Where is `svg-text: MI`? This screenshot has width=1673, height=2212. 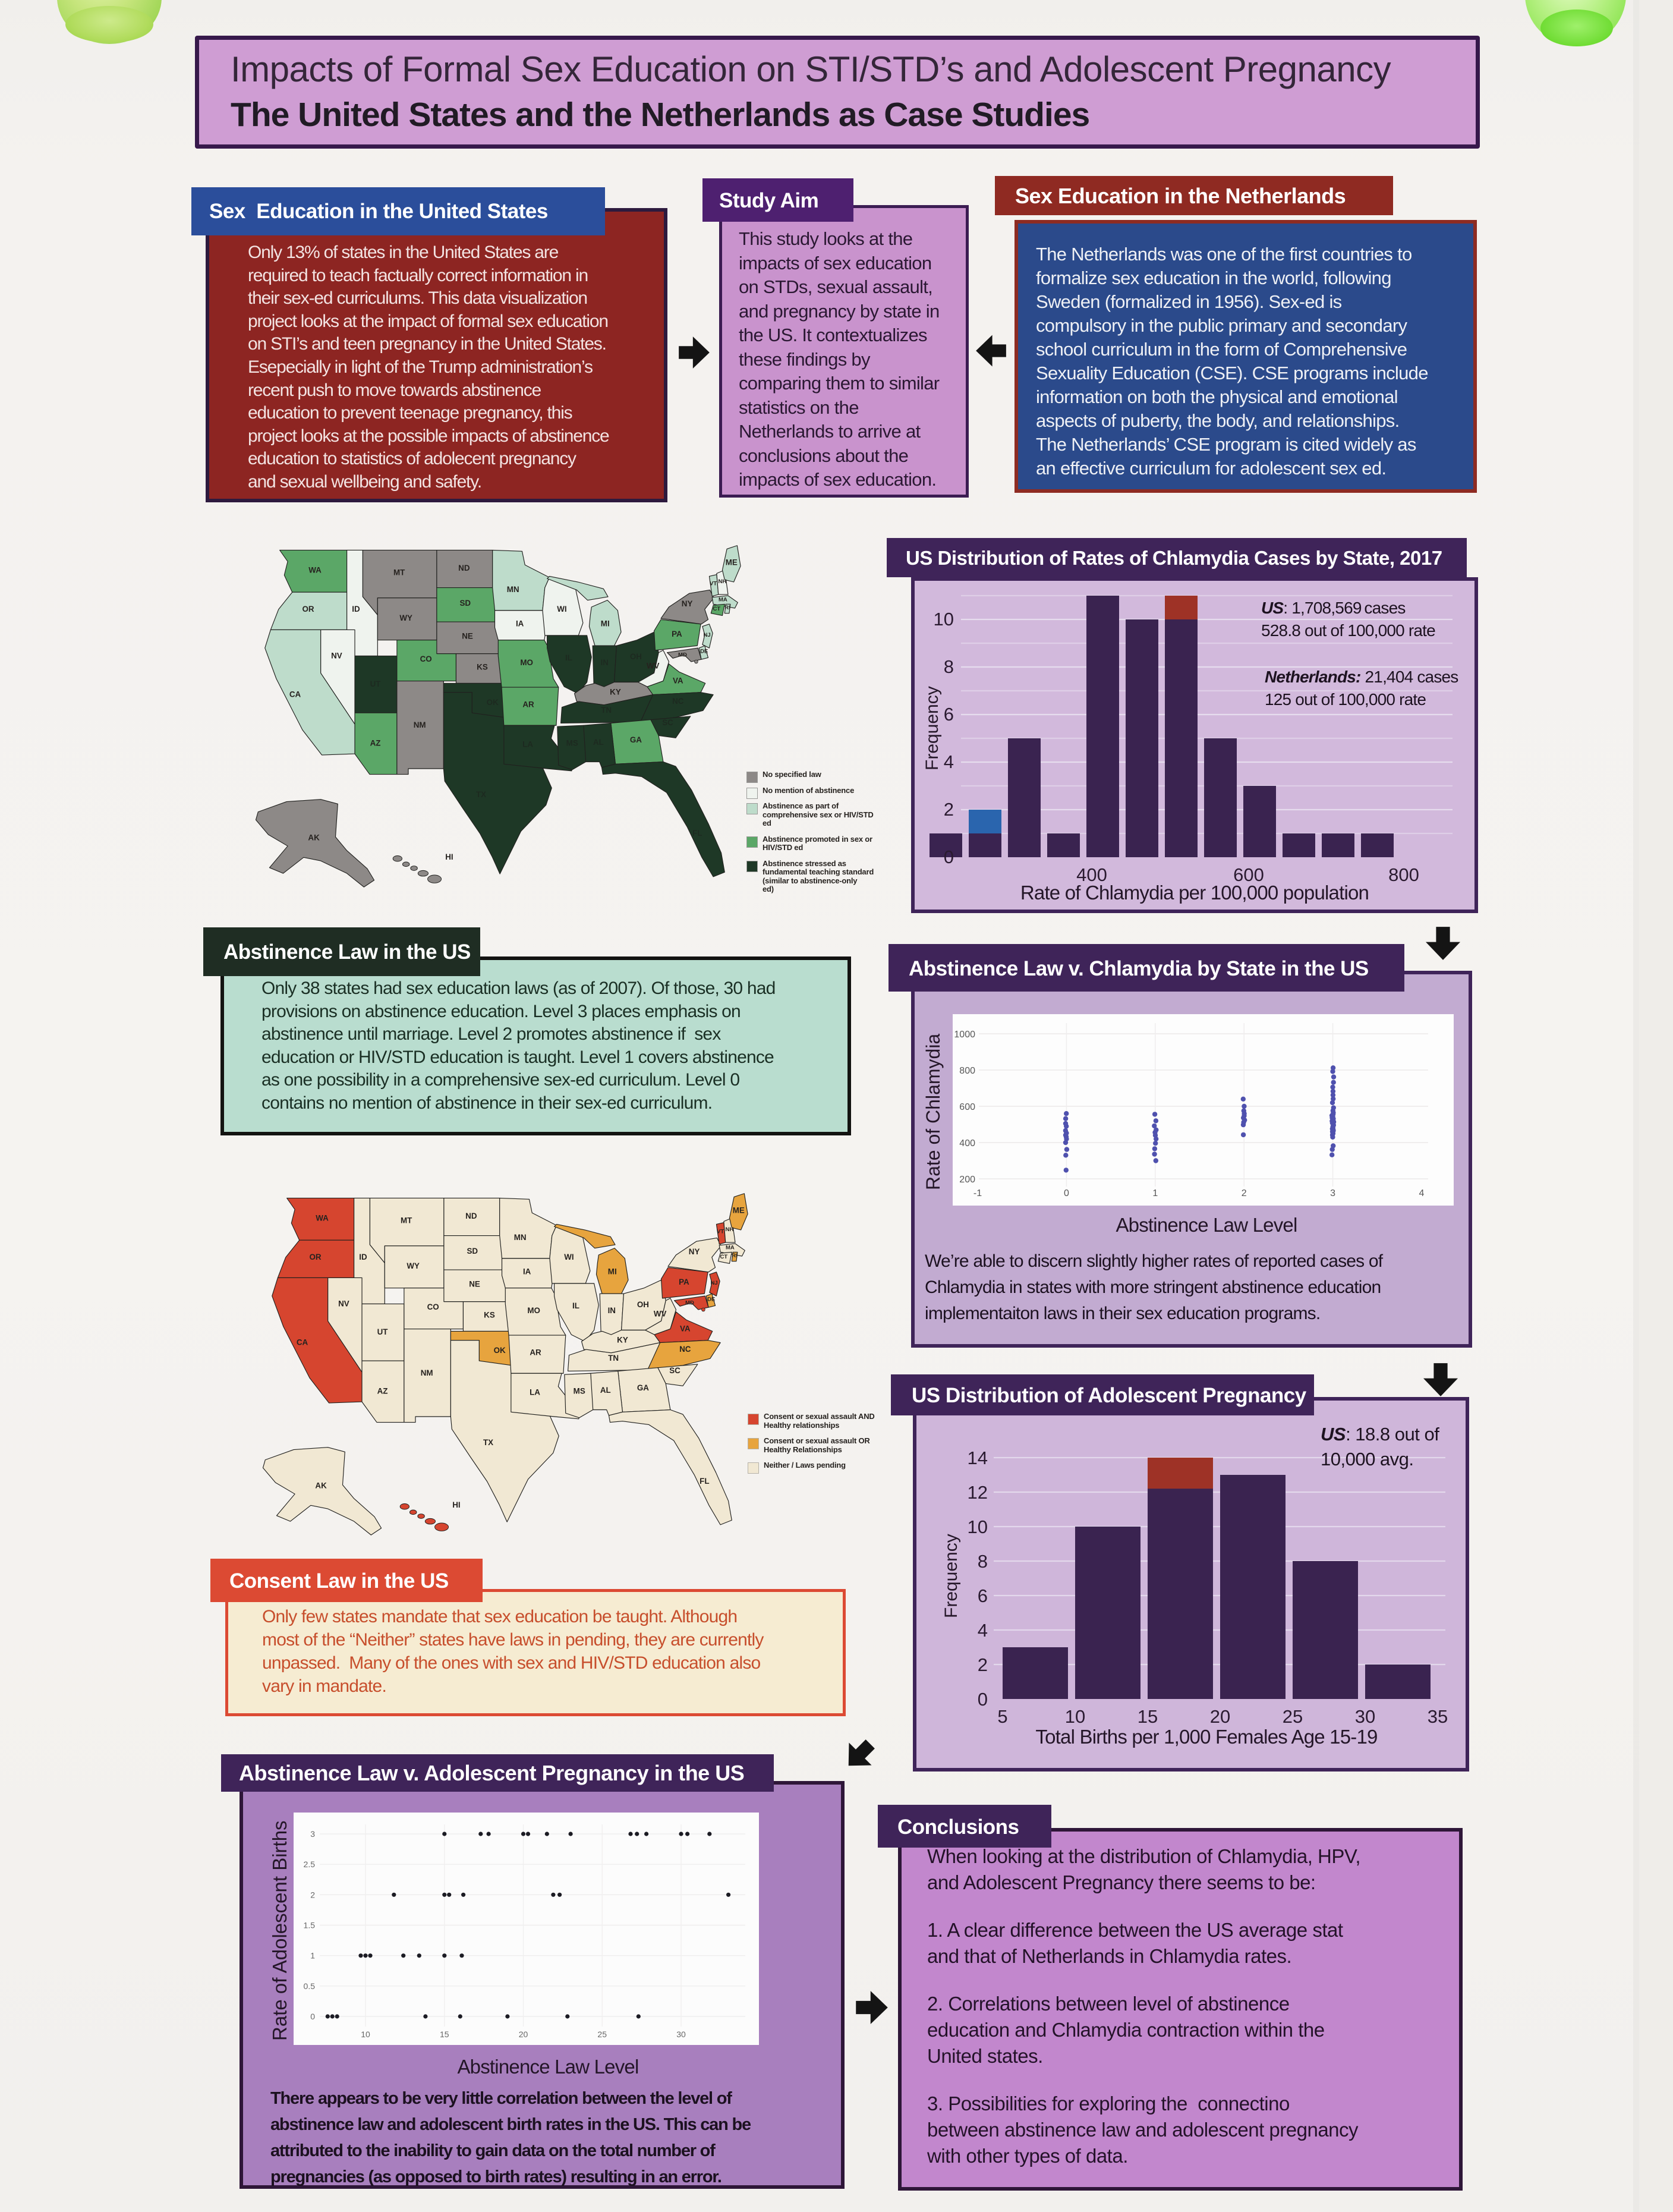 svg-text: MI is located at coordinates (605, 623).